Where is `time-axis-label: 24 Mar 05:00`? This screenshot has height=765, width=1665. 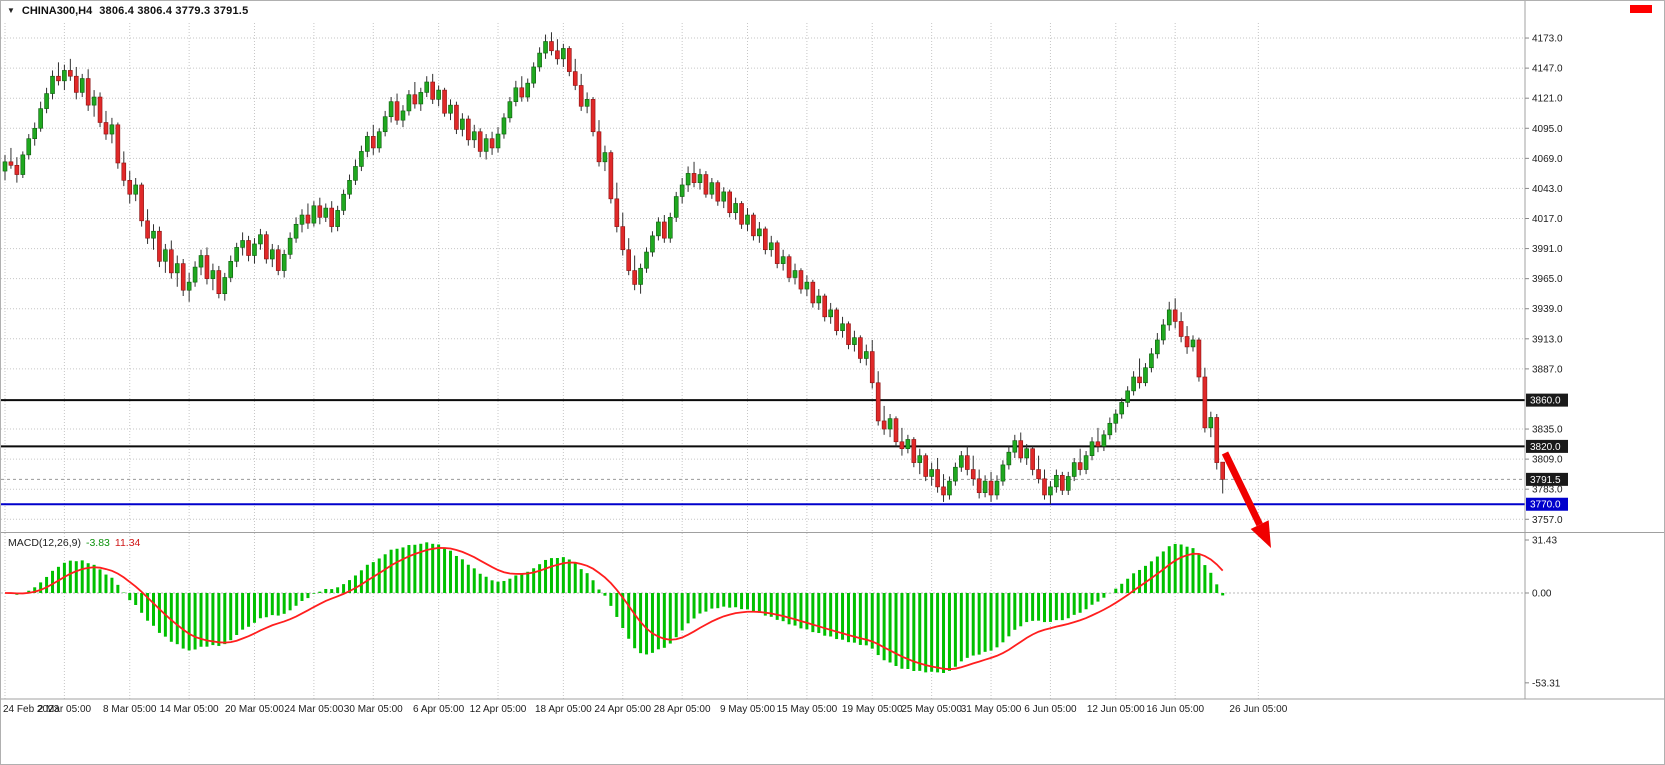
time-axis-label: 24 Mar 05:00 is located at coordinates (313, 709).